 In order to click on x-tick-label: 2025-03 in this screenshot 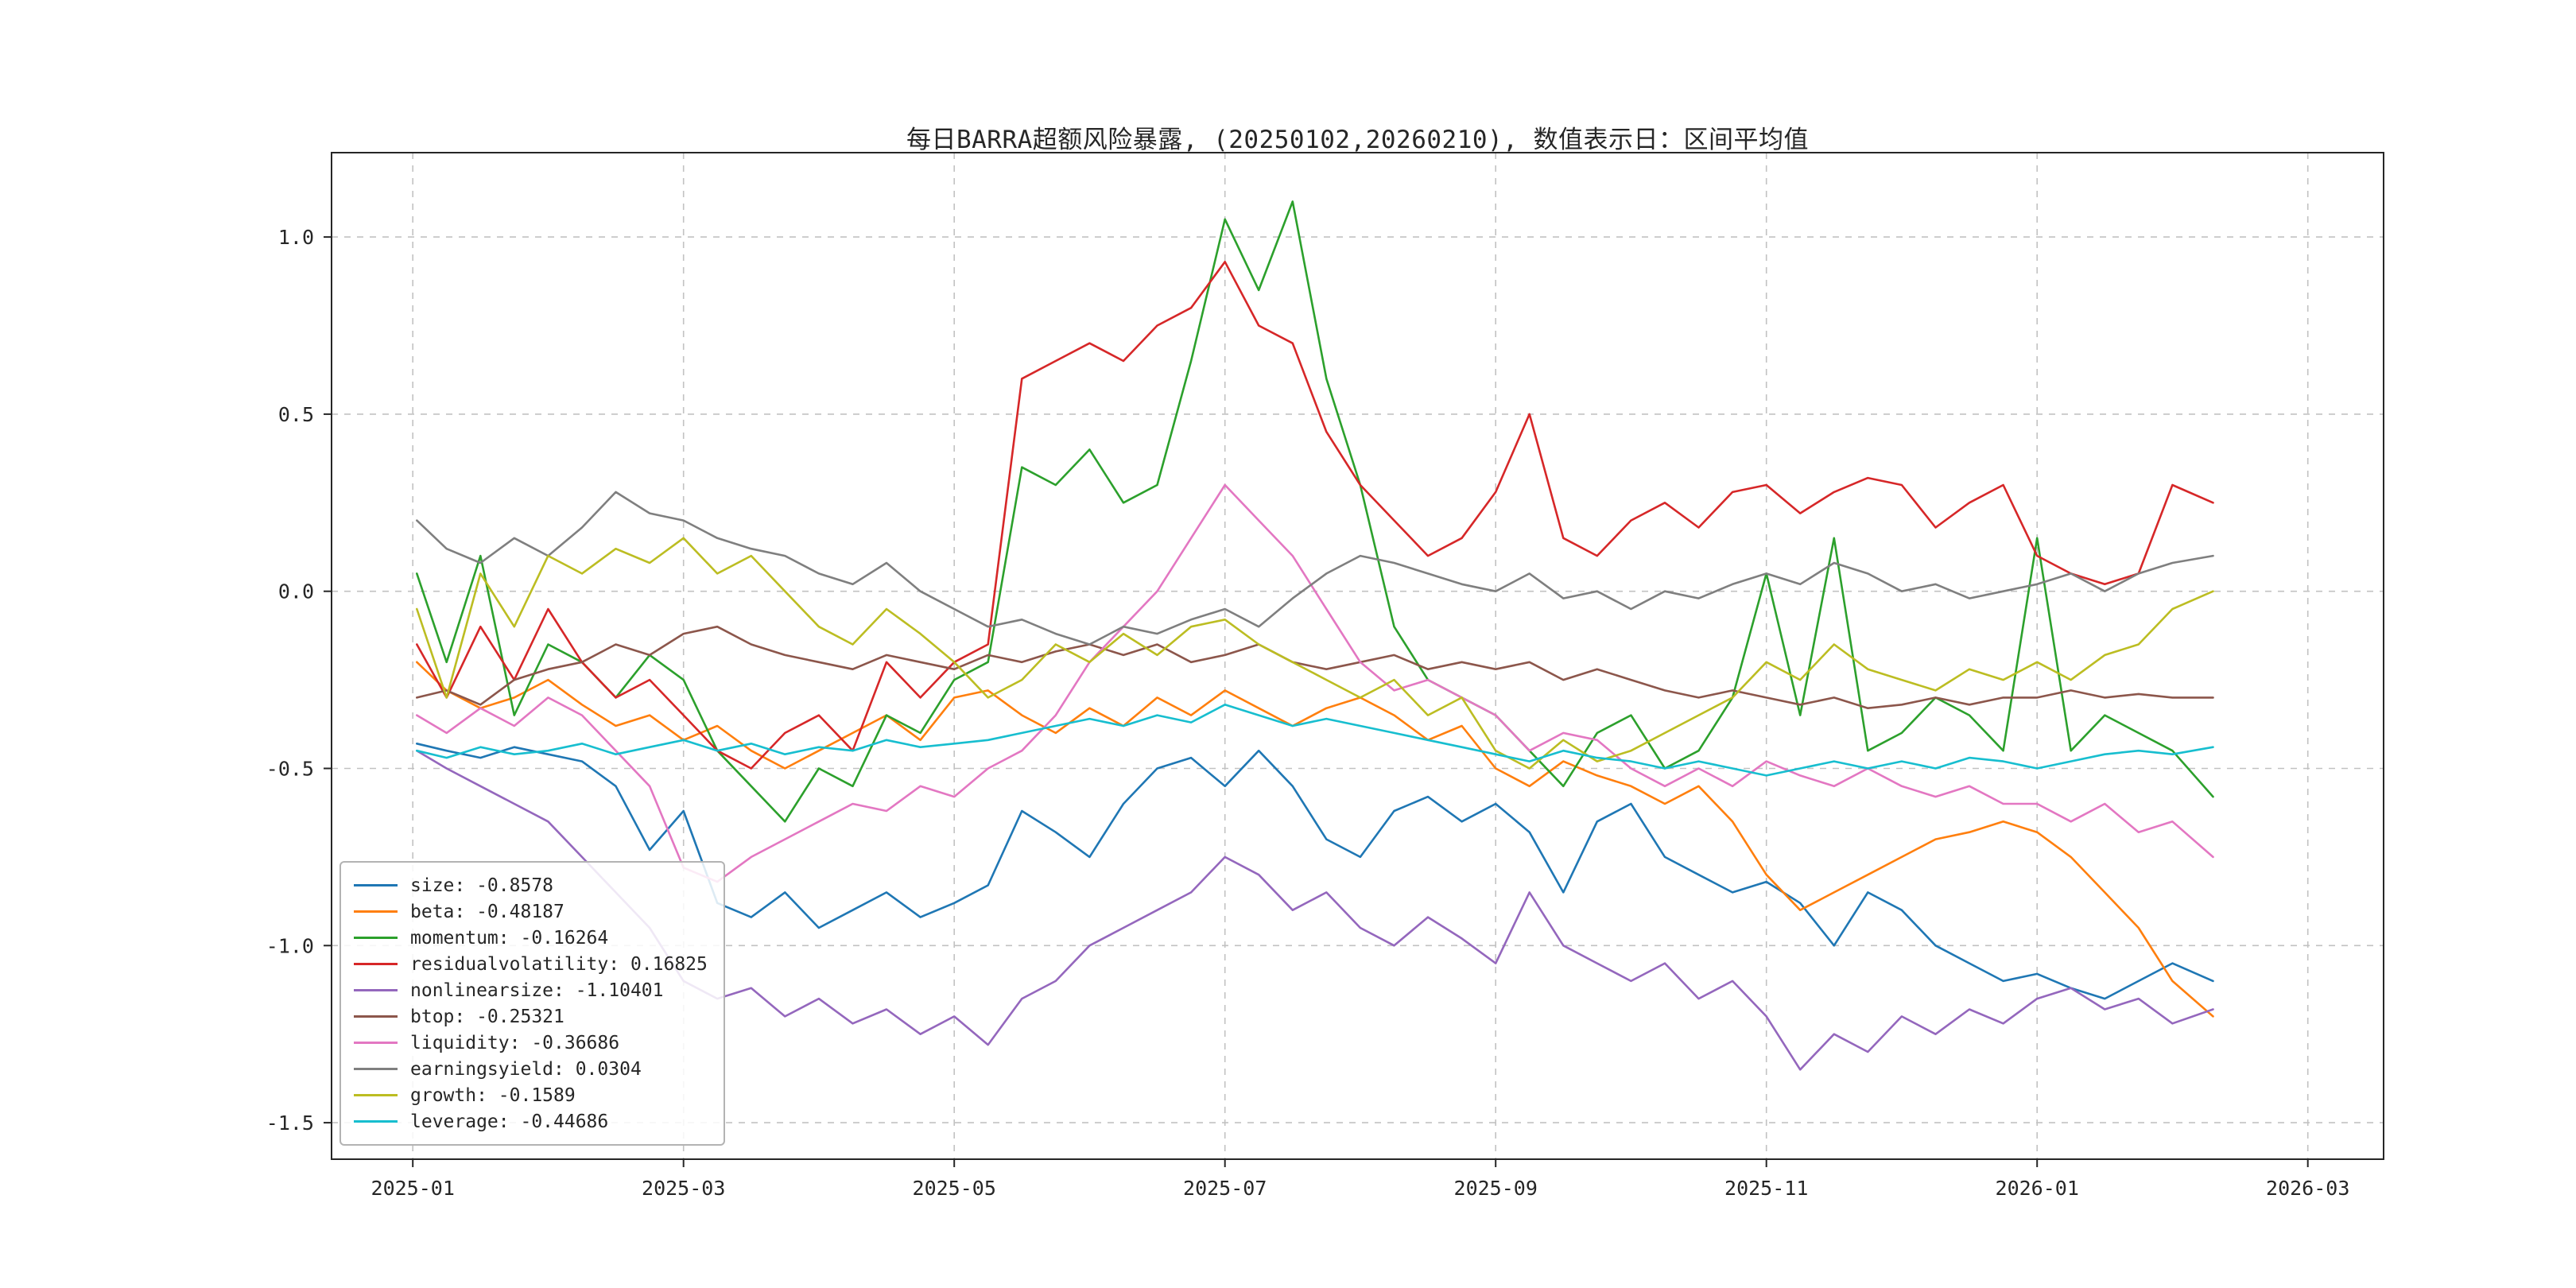, I will do `click(684, 1188)`.